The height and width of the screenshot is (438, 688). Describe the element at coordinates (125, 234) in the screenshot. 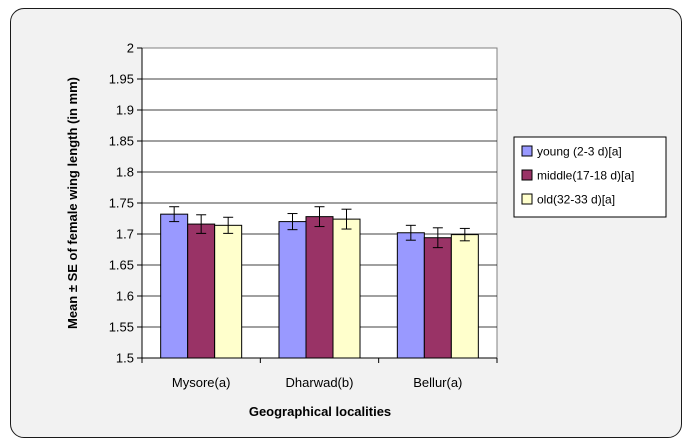

I see `y-tick-label: 1.7` at that location.